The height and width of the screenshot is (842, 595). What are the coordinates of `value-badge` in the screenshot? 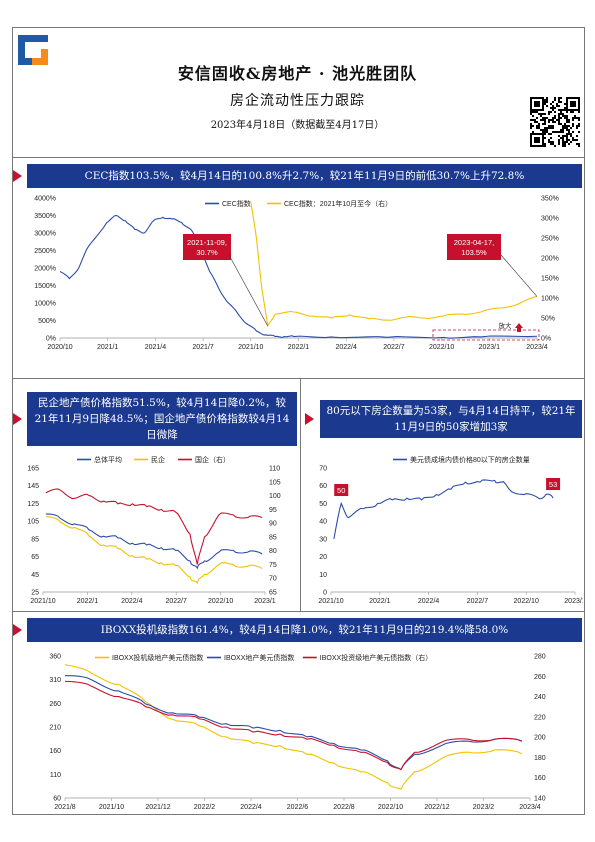 It's located at (553, 484).